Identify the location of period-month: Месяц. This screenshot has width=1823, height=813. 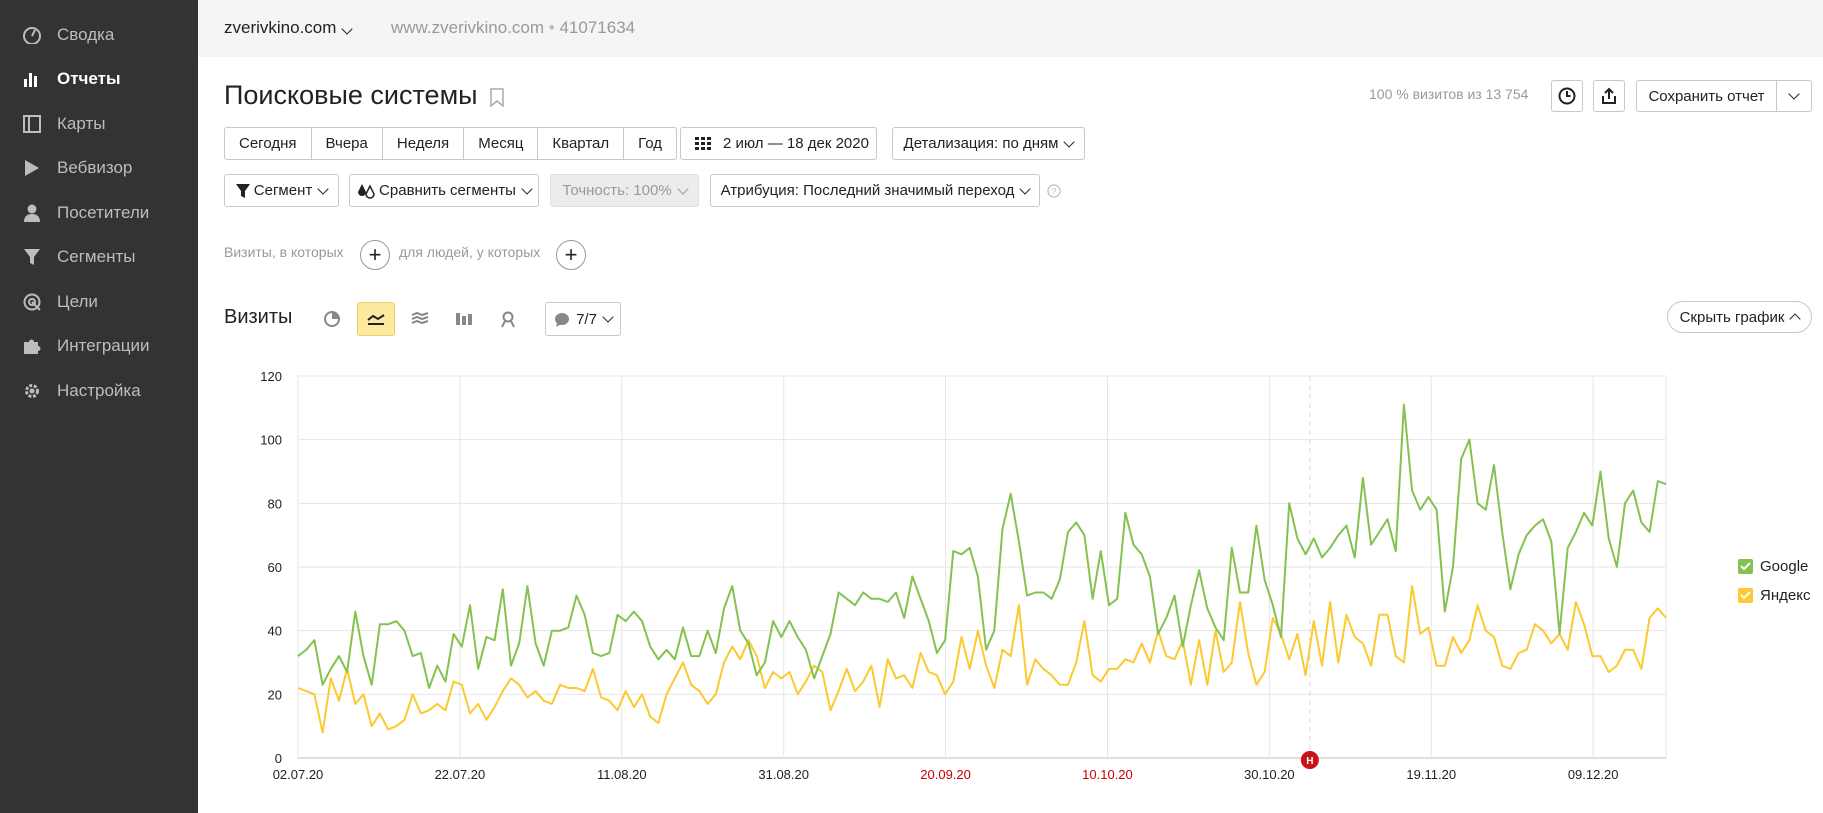
(501, 143).